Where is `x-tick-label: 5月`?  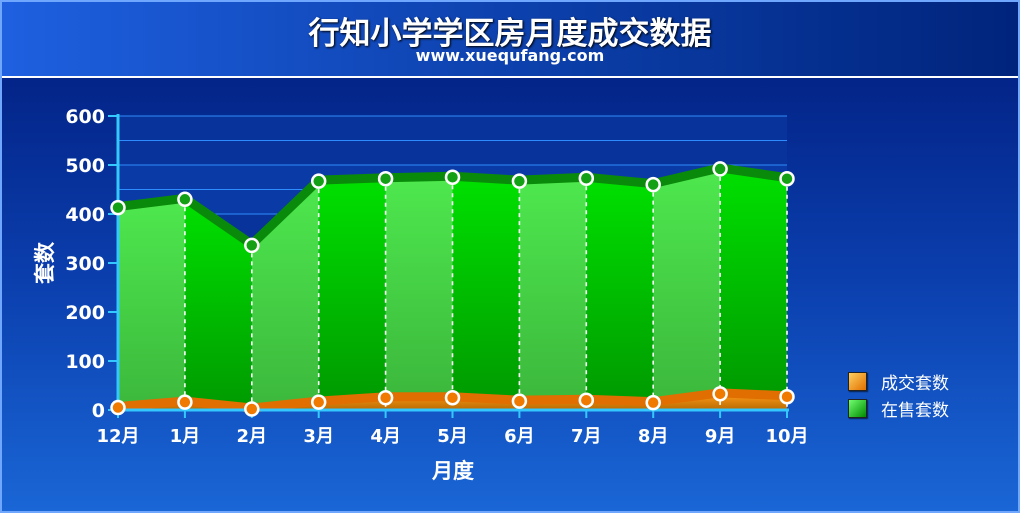
x-tick-label: 5月 is located at coordinates (452, 436).